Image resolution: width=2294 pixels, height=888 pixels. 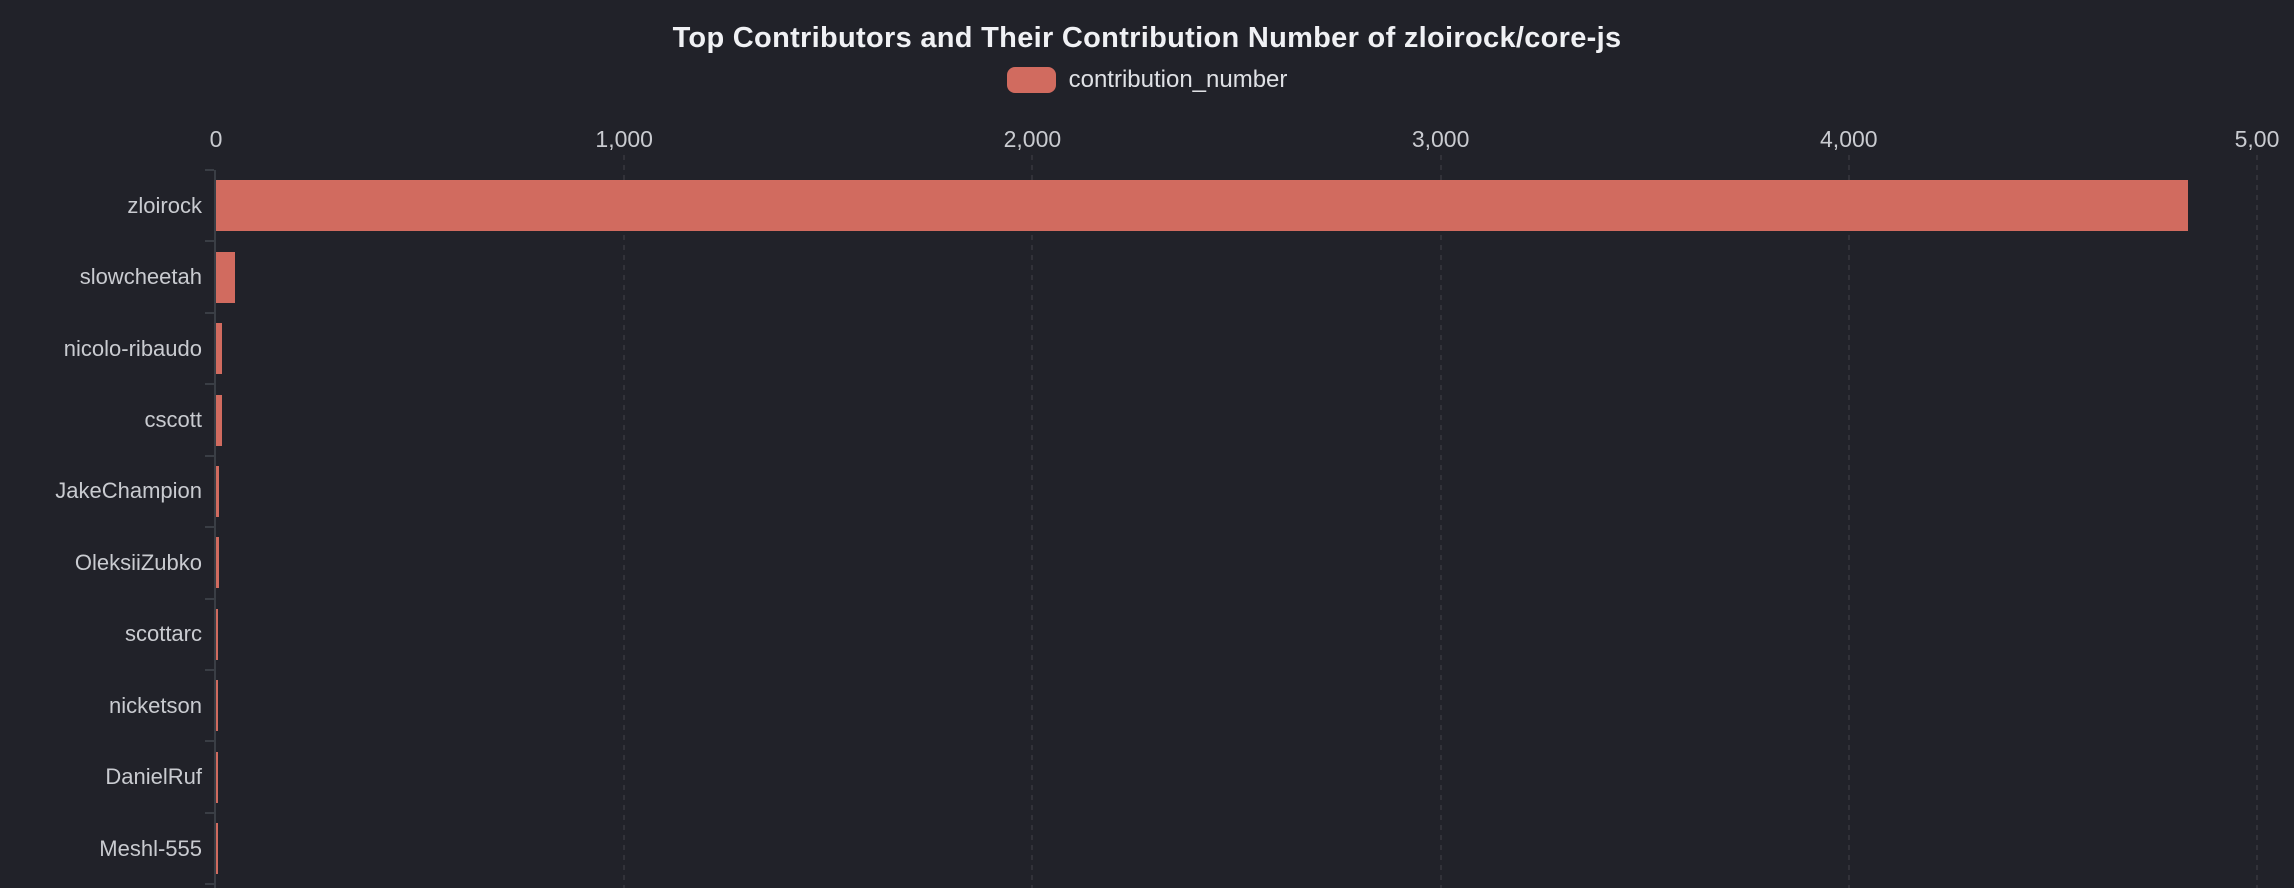 I want to click on y-axis-line, so click(x=215, y=529).